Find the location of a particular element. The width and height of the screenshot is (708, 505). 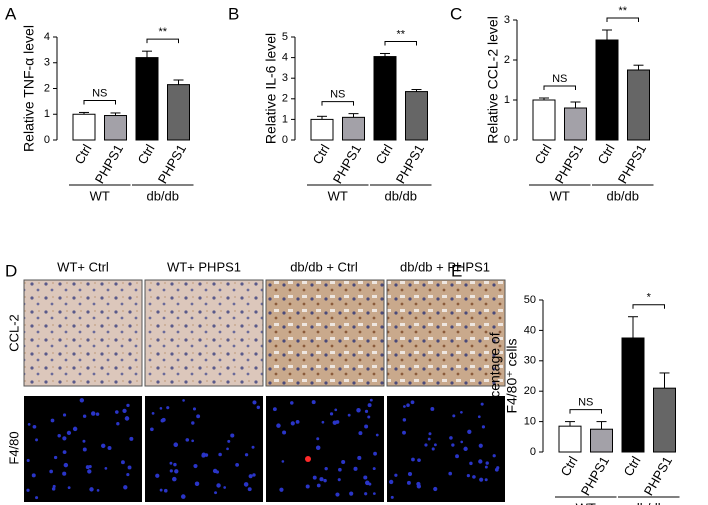

y-tick-label: 5 is located at coordinates (285, 37).